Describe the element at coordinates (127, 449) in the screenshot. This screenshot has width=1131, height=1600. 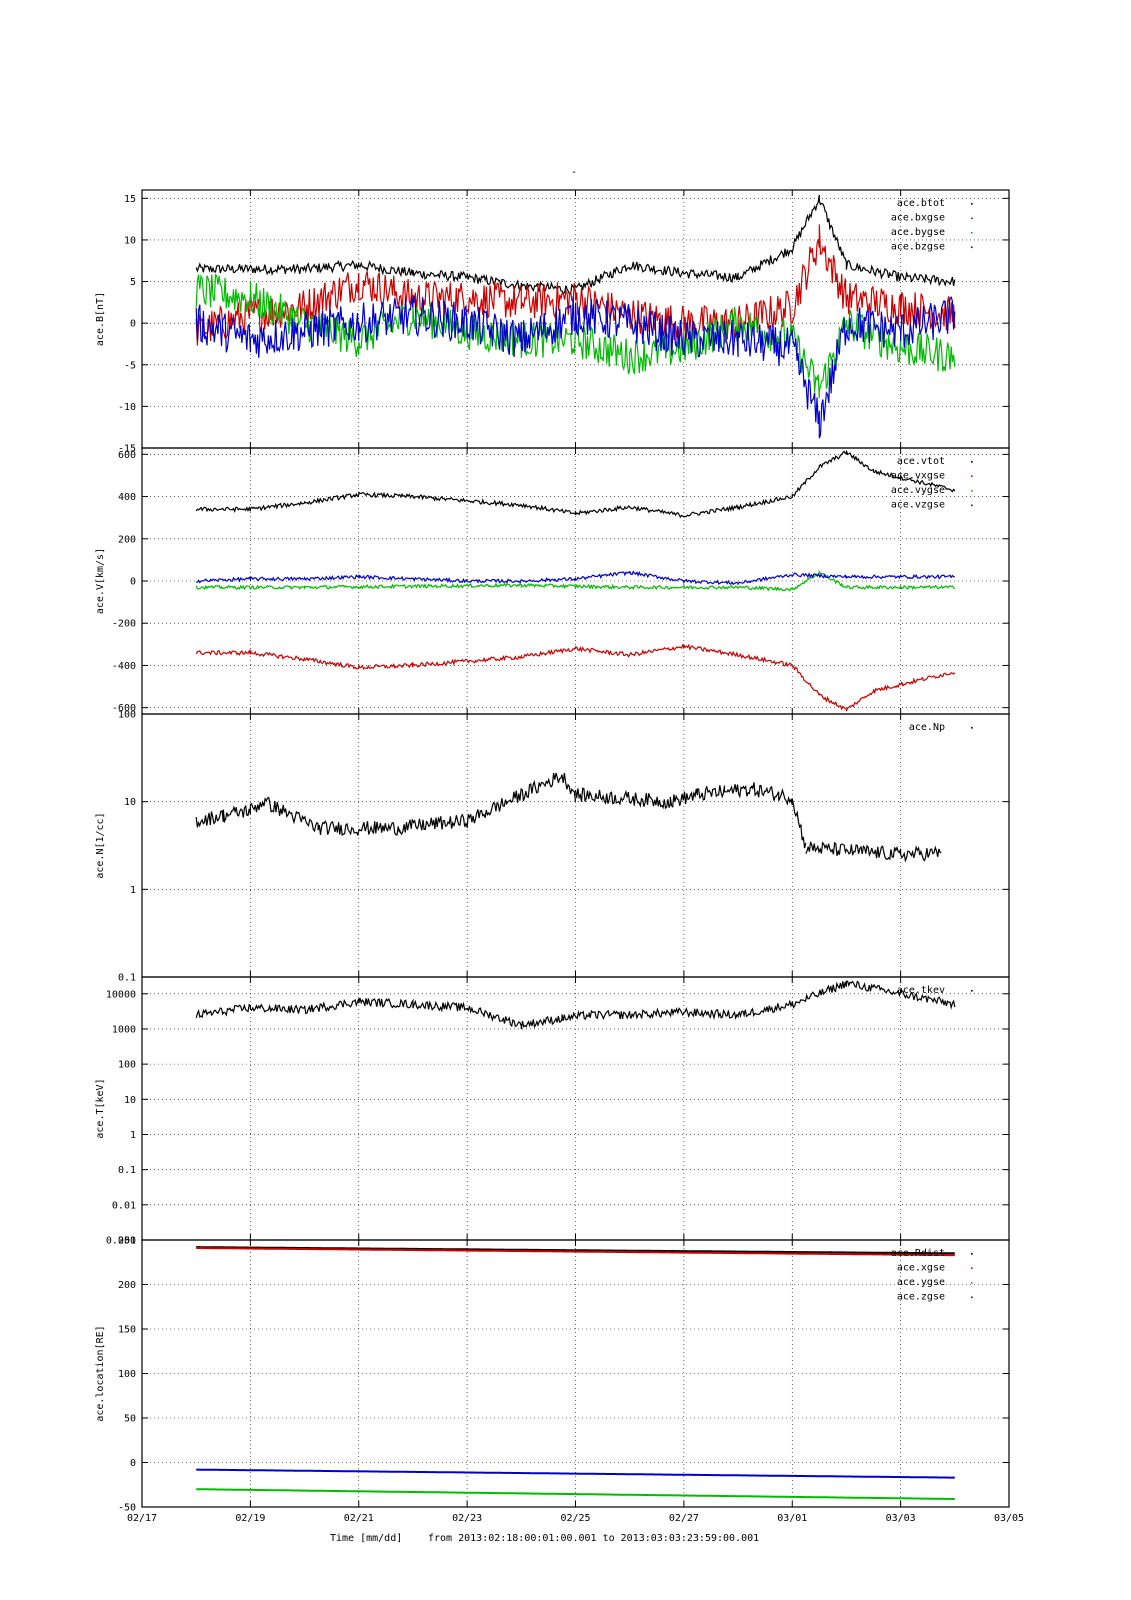
I see `y-tick-label: -15` at that location.